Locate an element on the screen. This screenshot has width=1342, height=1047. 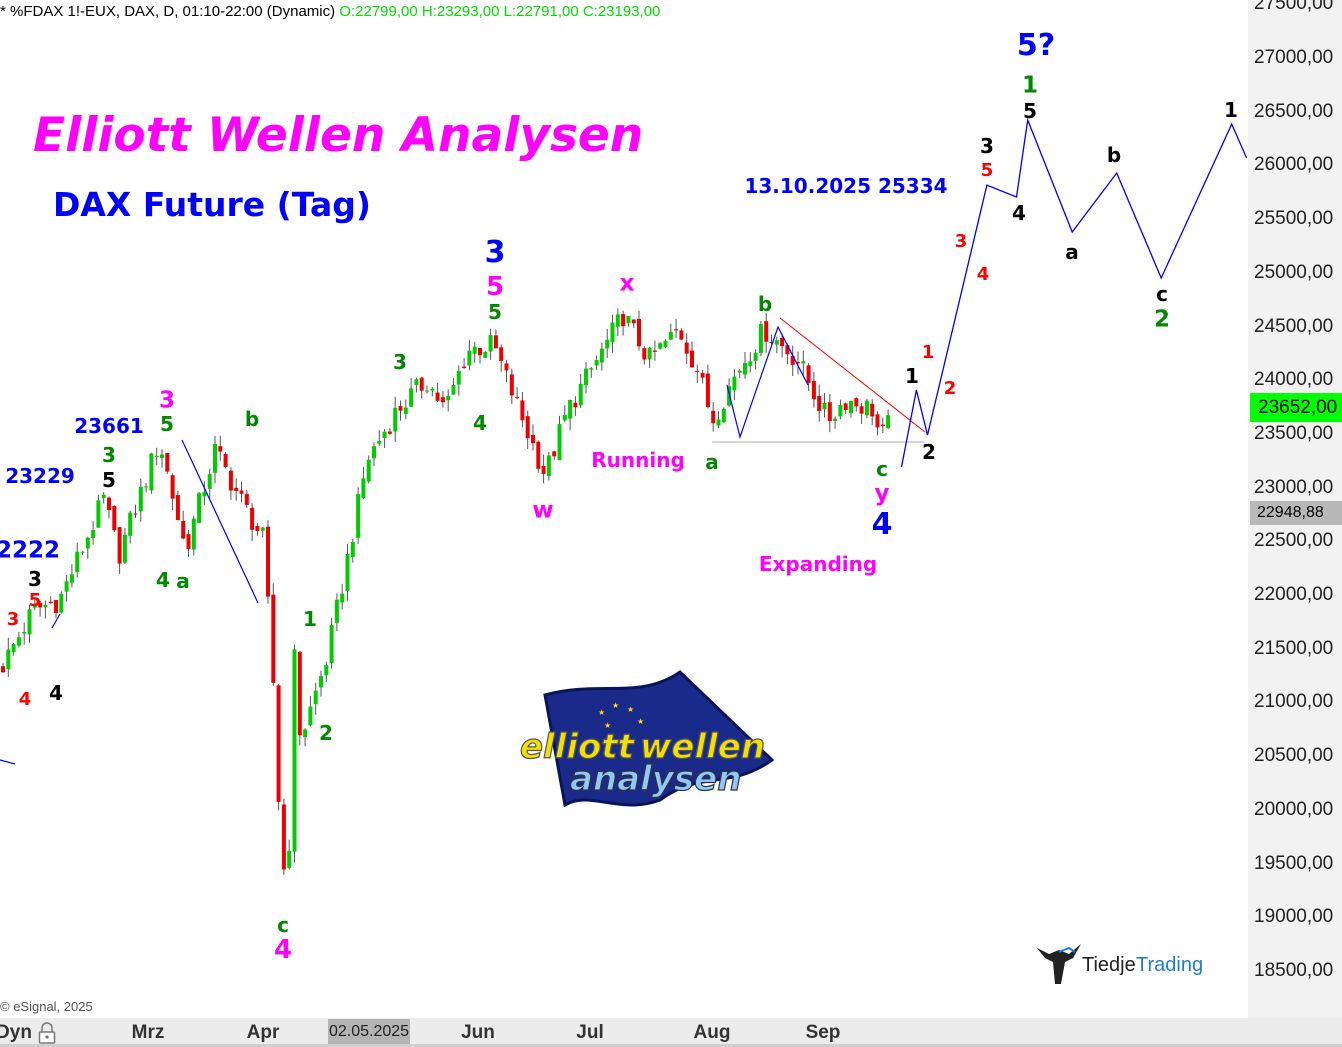
price-tick: 26500,00 is located at coordinates (1294, 111).